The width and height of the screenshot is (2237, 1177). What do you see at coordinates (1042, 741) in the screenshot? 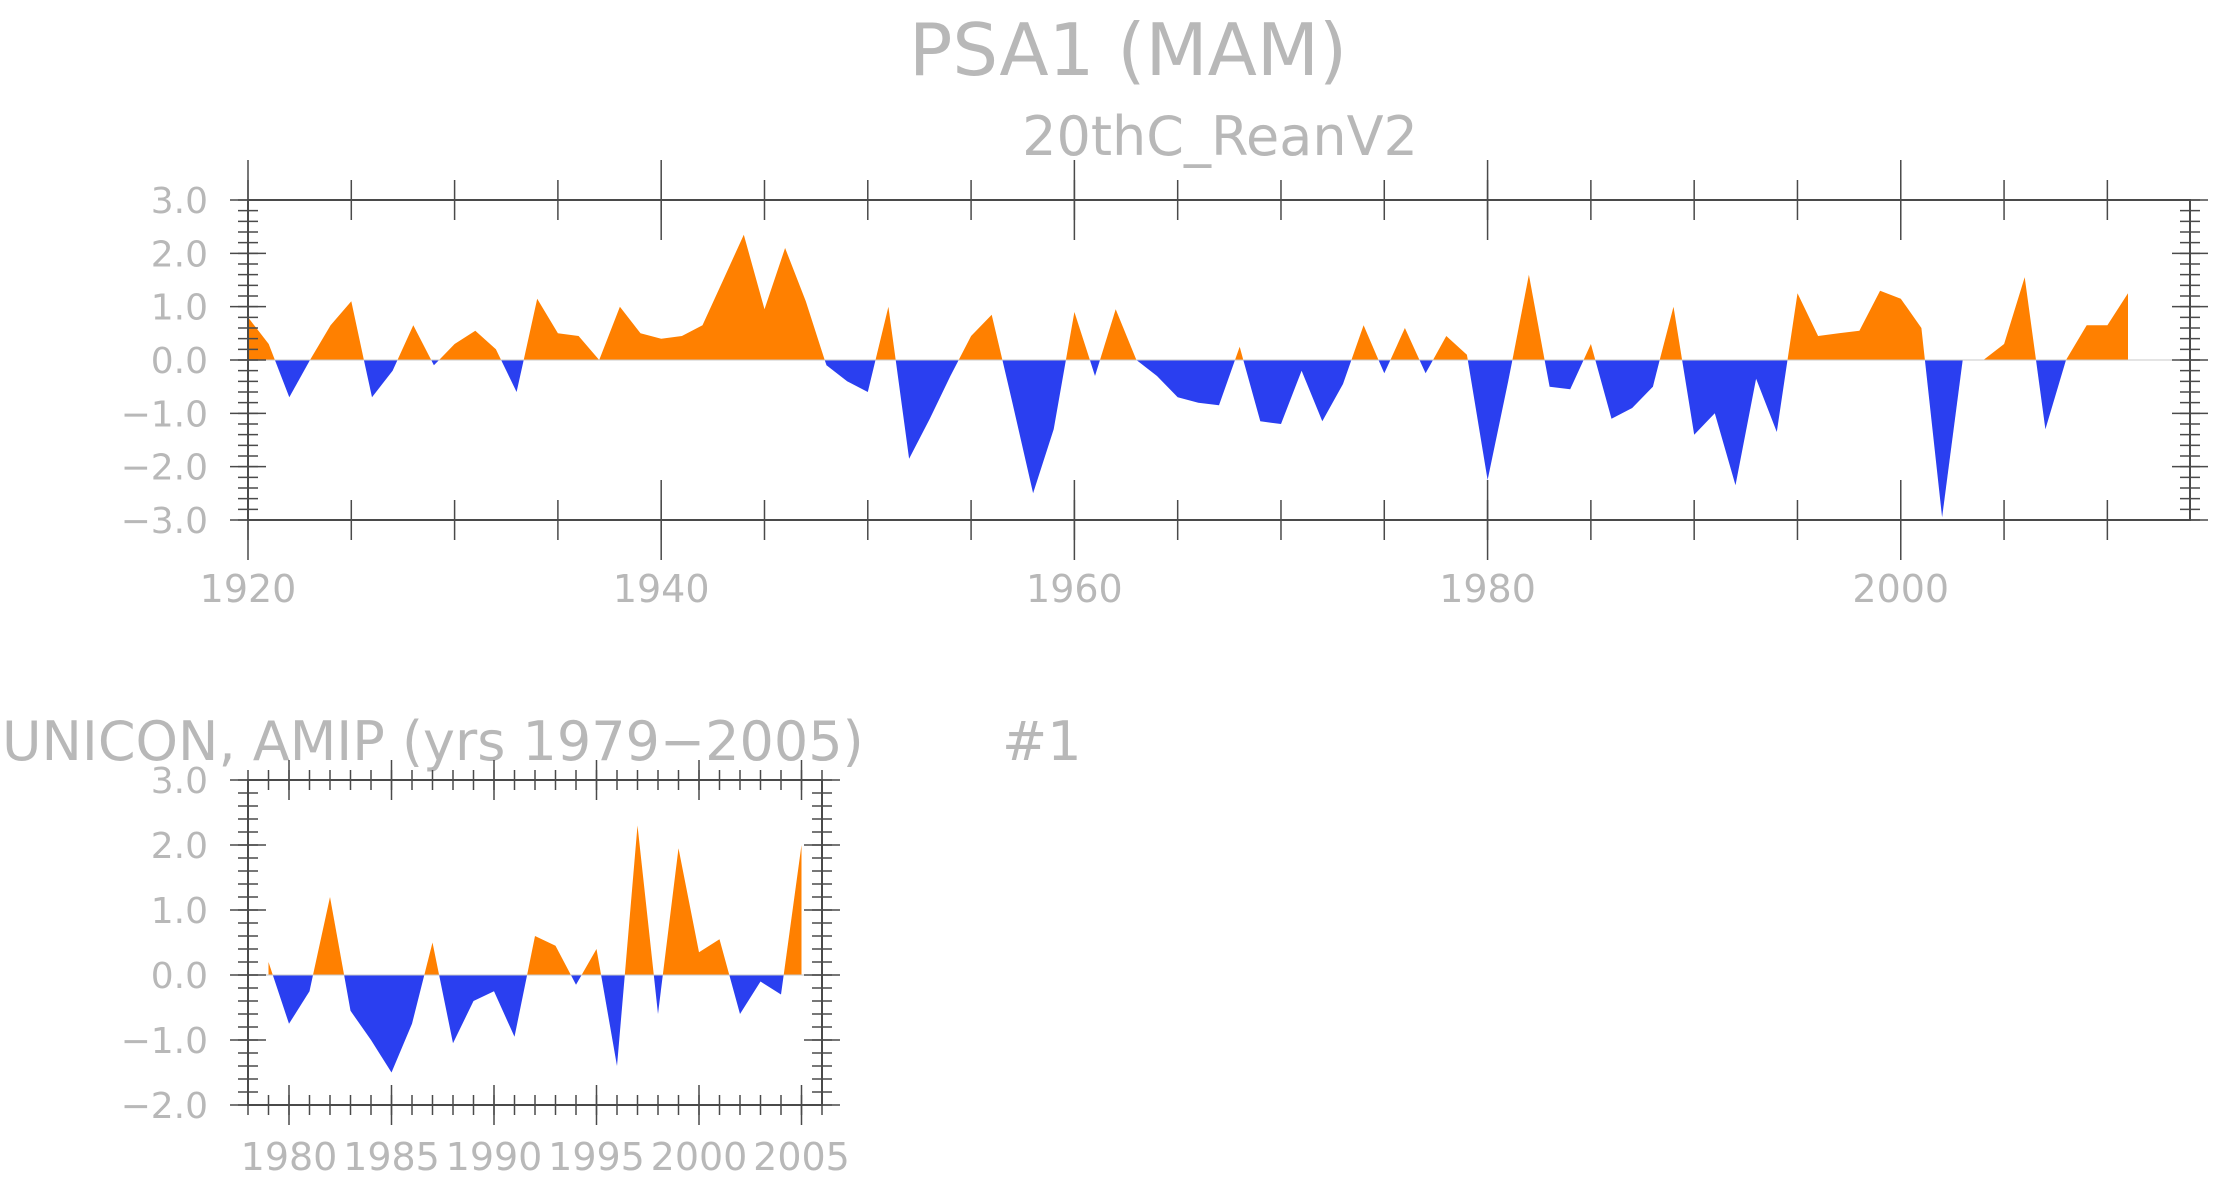
I see `panel2-tag: #1` at bounding box center [1042, 741].